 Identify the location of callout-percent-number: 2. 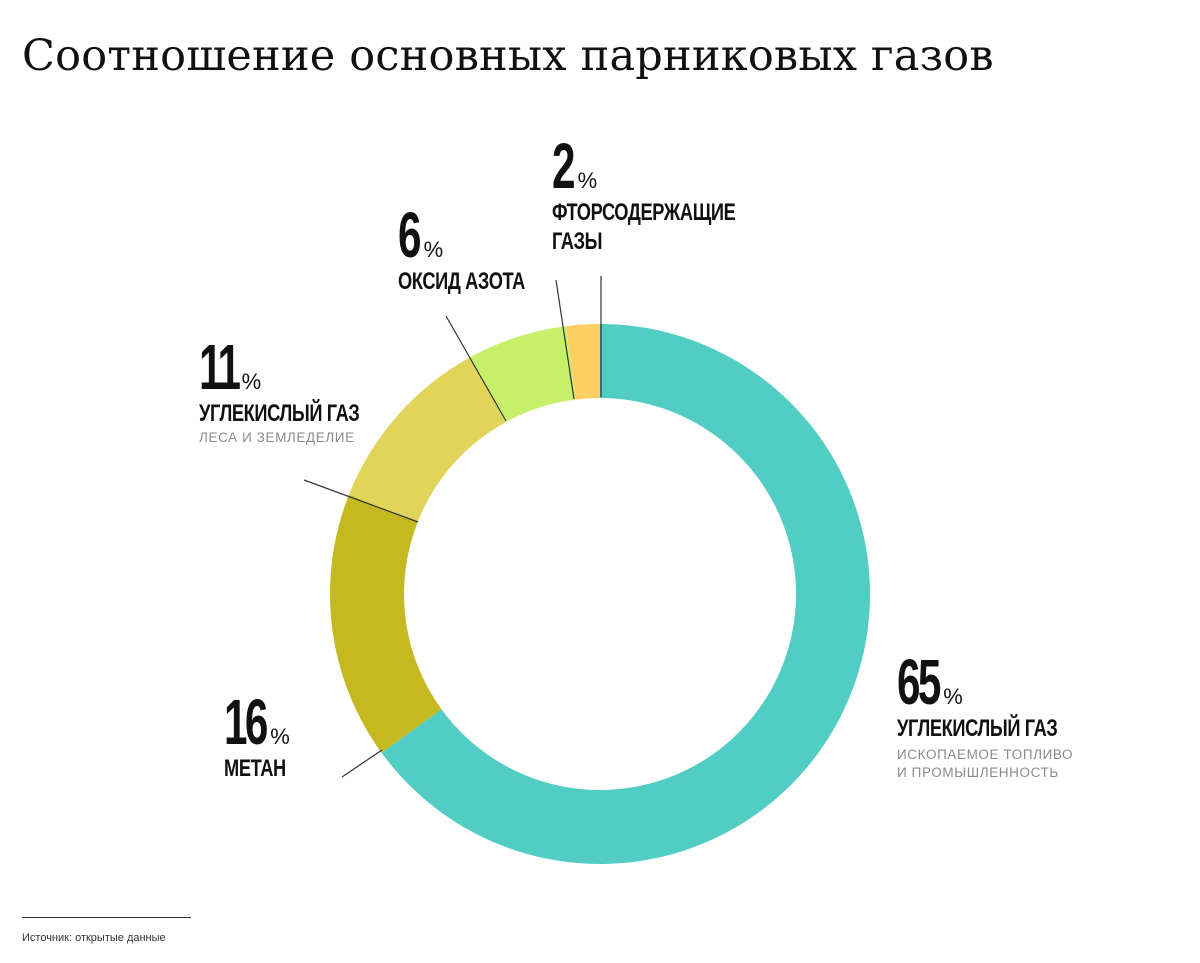
(563, 166).